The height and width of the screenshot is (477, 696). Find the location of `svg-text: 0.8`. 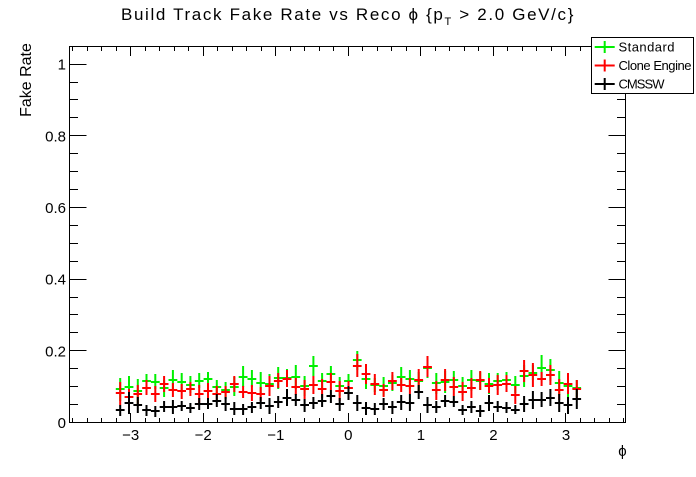

svg-text: 0.8 is located at coordinates (55, 136).